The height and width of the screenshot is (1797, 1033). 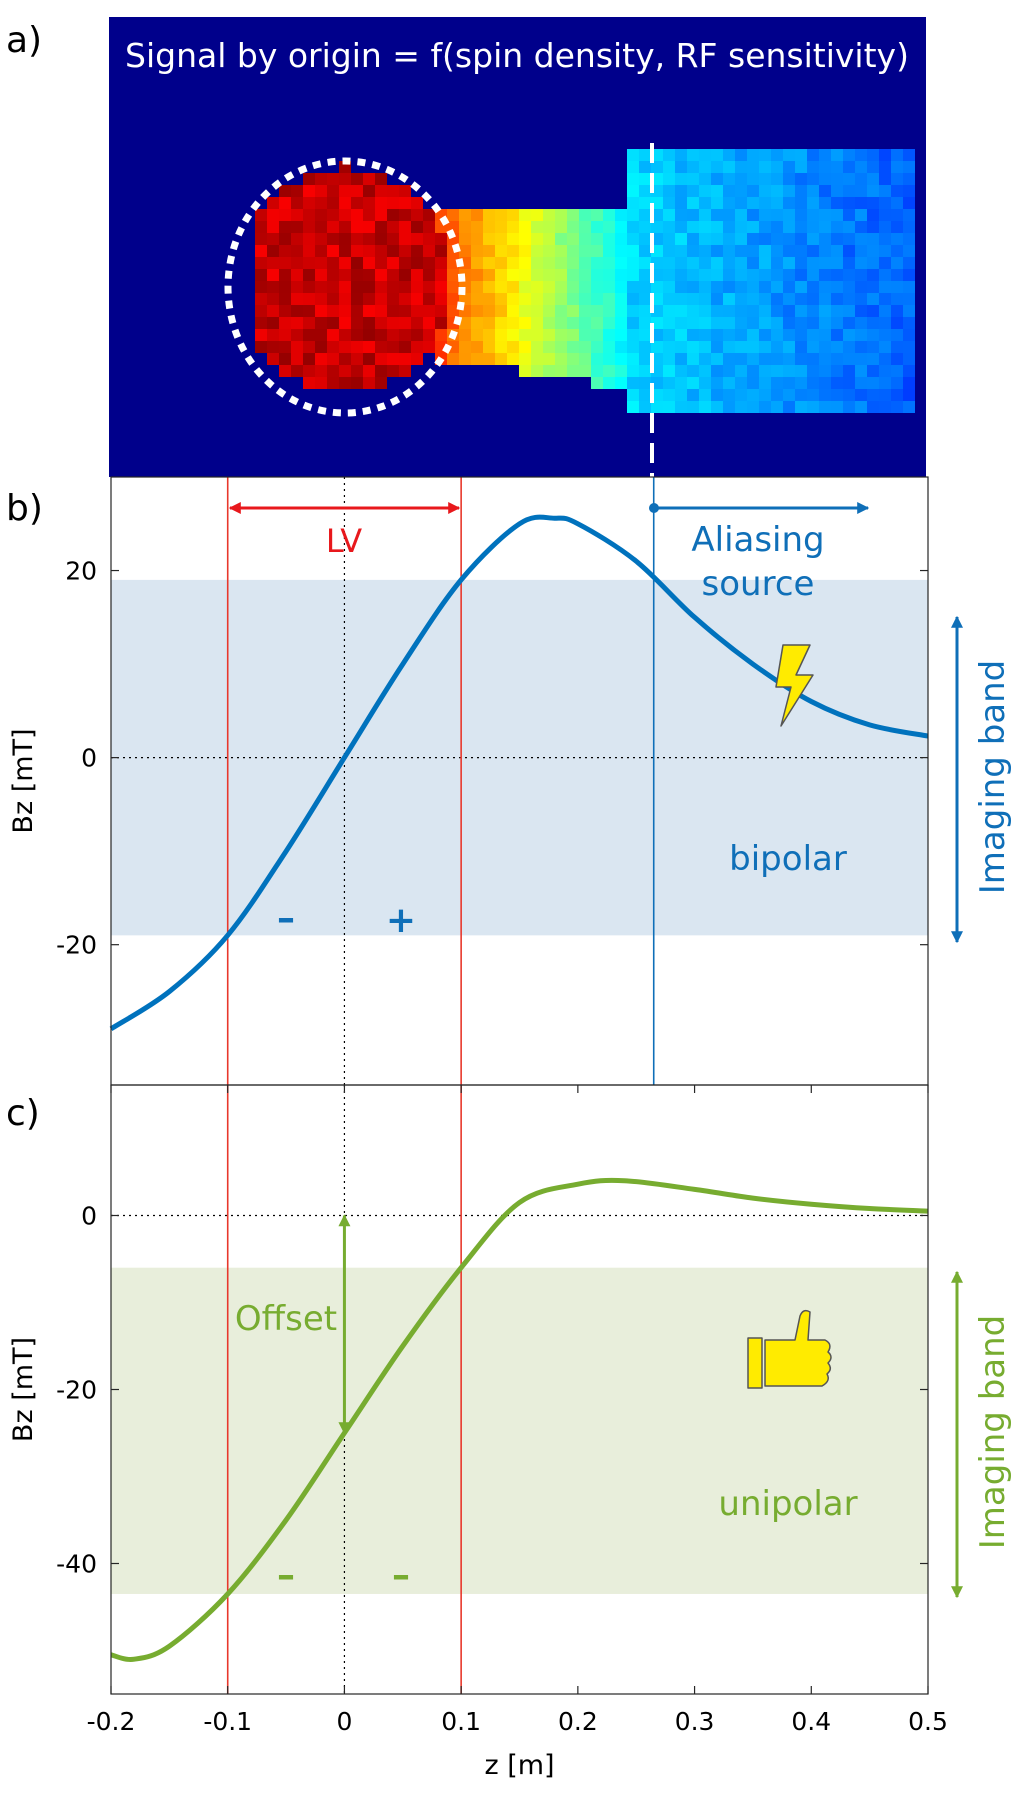 What do you see at coordinates (401, 920) in the screenshot?
I see `plus-sign-b: +` at bounding box center [401, 920].